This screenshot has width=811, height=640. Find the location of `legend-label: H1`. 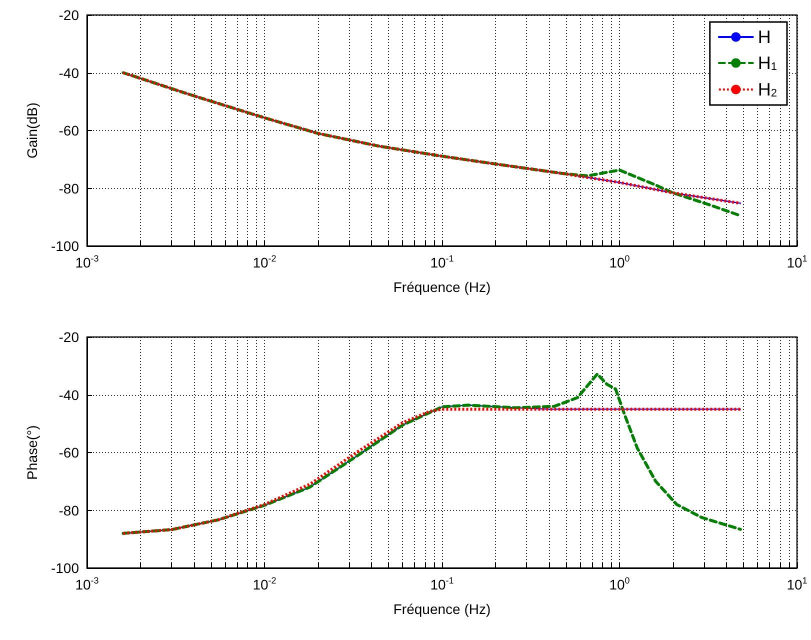

legend-label: H1 is located at coordinates (768, 63).